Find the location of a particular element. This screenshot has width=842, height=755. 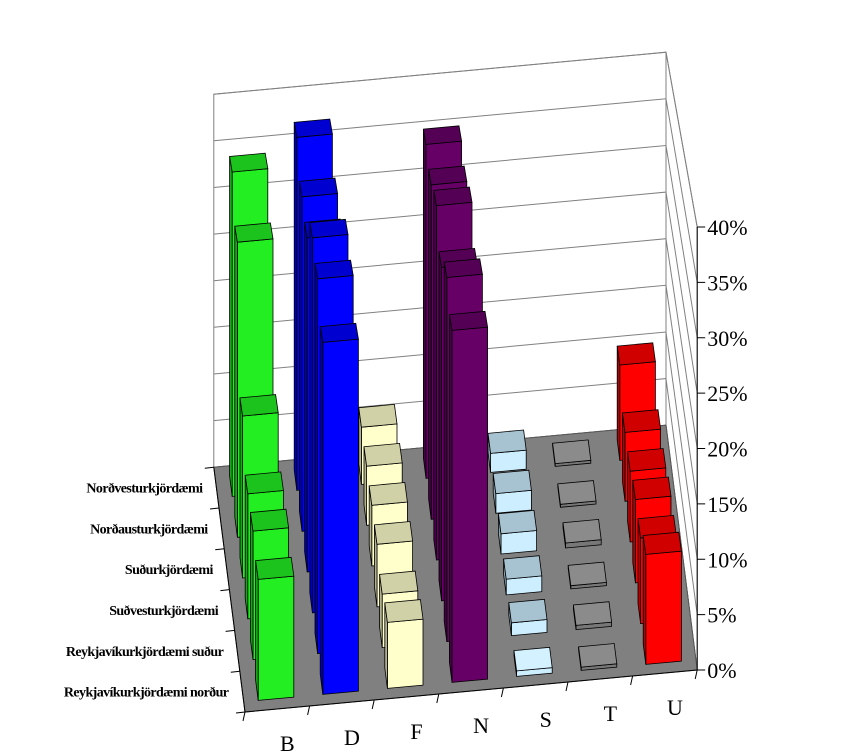

category-label: N is located at coordinates (481, 725).